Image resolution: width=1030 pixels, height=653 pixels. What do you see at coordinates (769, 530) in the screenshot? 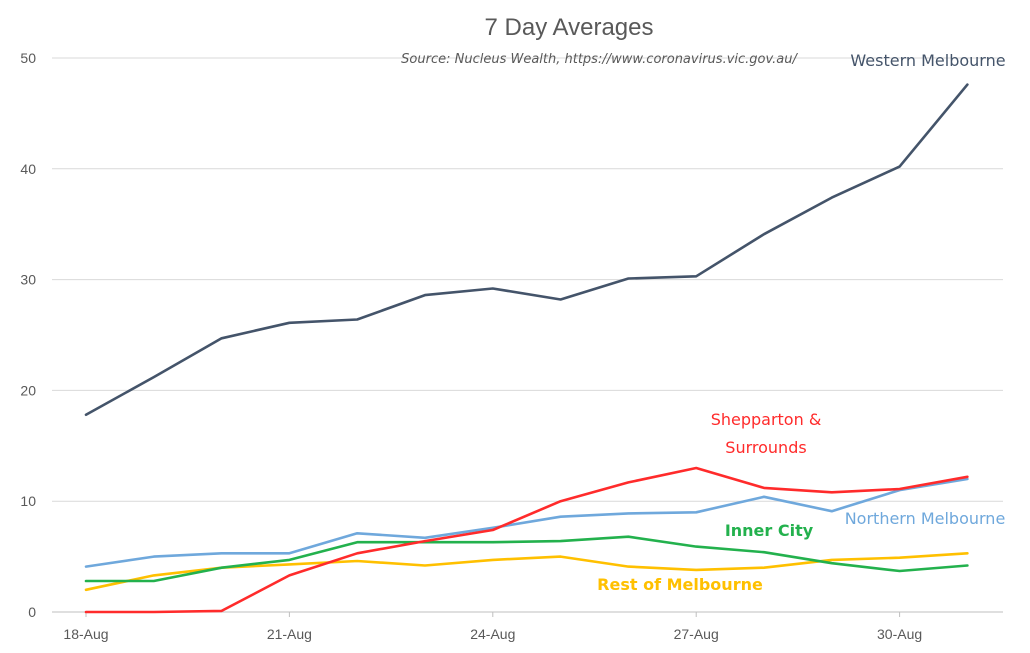
I see `series-label-inner-city: Inner City` at bounding box center [769, 530].